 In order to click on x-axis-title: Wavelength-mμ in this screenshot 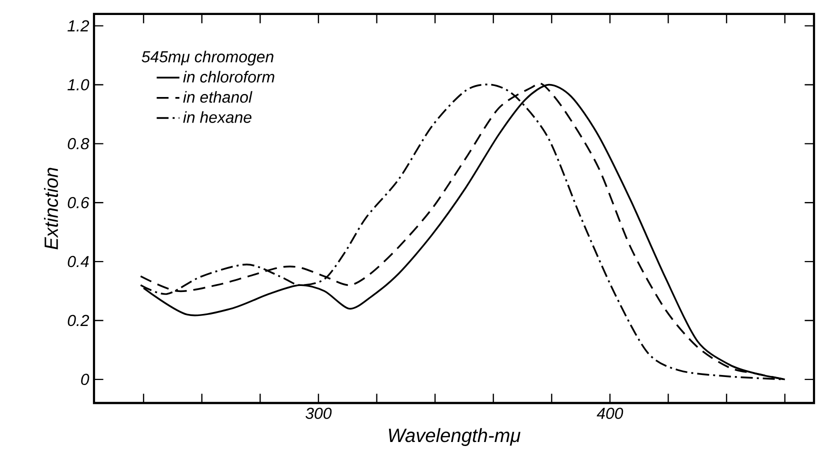, I will do `click(454, 437)`.